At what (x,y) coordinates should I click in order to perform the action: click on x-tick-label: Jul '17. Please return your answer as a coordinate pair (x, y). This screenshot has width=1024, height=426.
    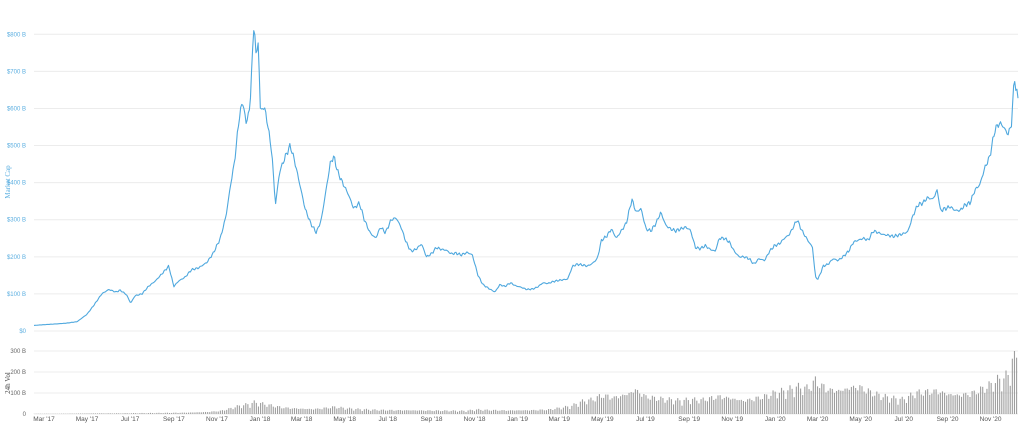
    Looking at the image, I should click on (130, 419).